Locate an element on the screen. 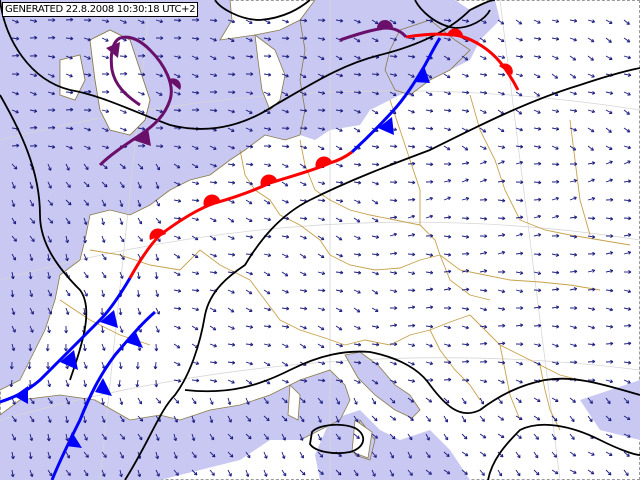 This screenshot has width=640, height=480. isobar-west-coast is located at coordinates (44, 237).